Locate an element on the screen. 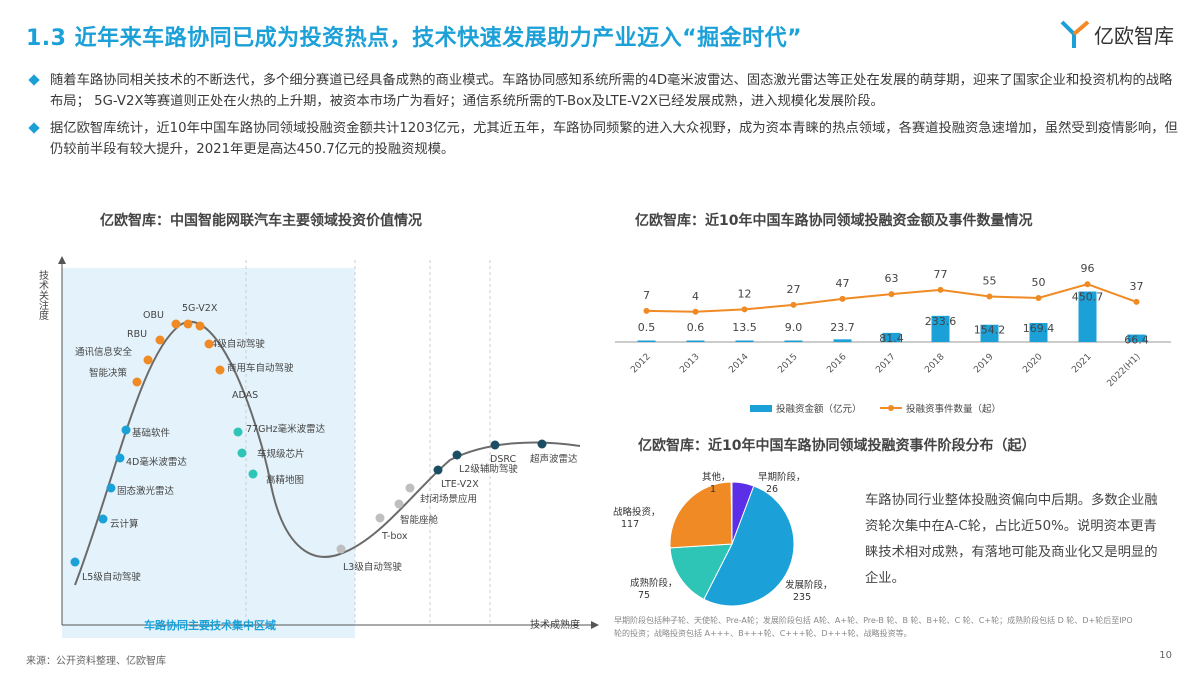 This screenshot has height=675, width=1200. line-value-label: 47 is located at coordinates (843, 283).